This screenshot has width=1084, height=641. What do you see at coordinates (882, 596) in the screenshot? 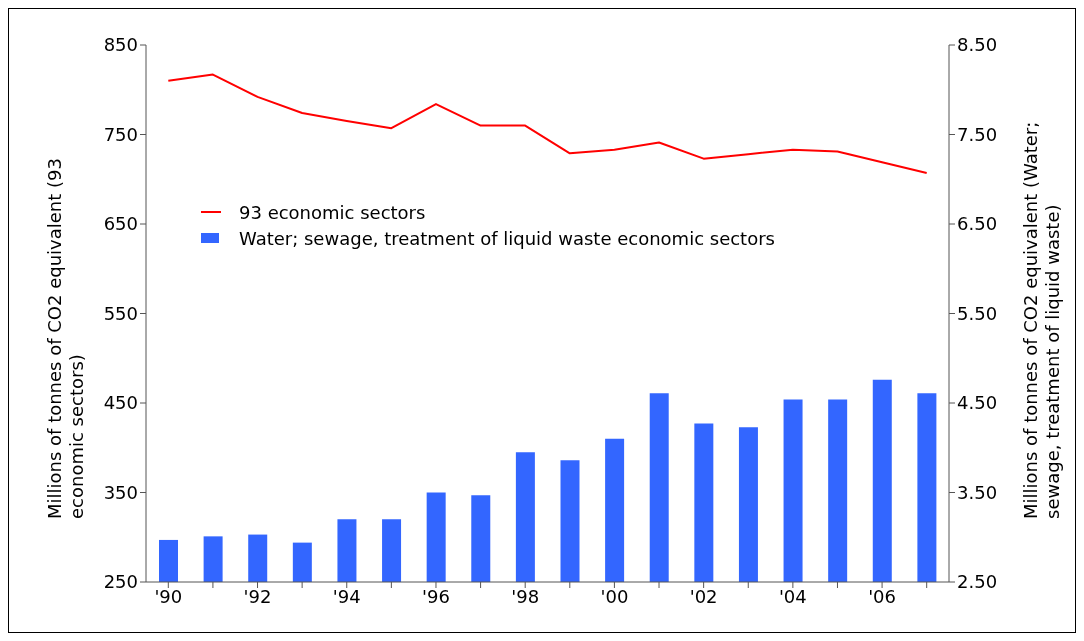
I see `x-tick-label: '06` at bounding box center [882, 596].